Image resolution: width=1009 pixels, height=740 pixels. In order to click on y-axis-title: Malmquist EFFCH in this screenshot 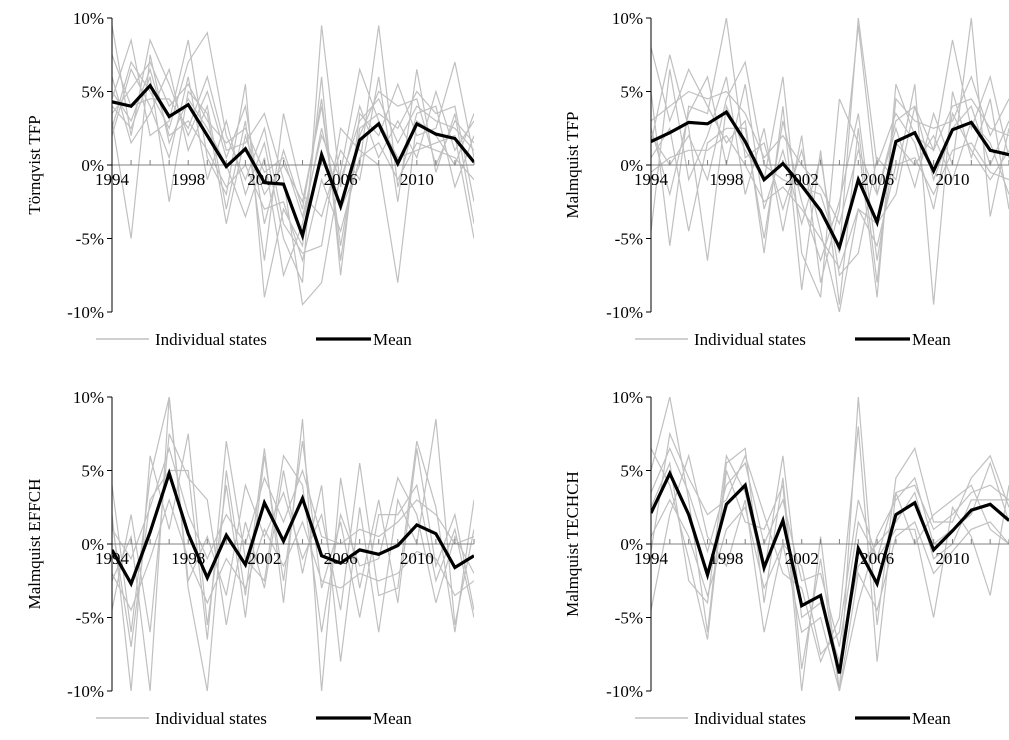, I will do `click(34, 544)`.